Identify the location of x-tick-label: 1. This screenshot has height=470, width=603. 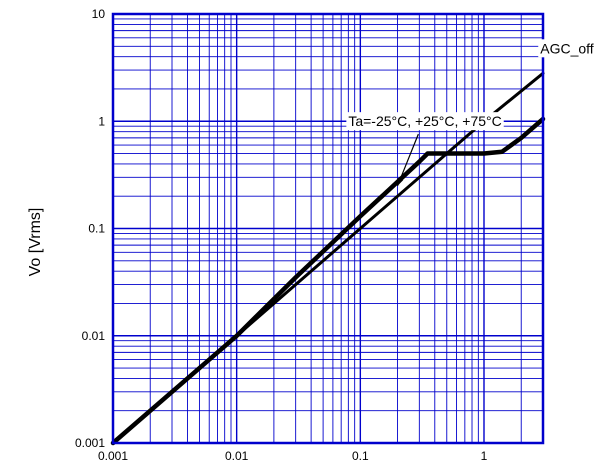
(484, 456).